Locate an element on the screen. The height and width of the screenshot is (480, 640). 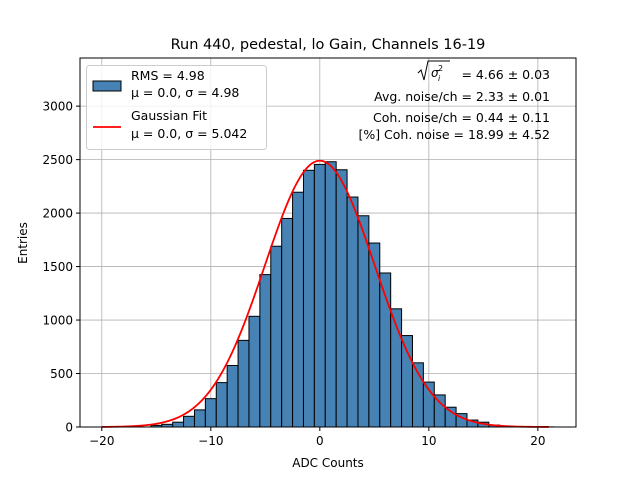
x-axis-label: ADC Counts is located at coordinates (328, 463).